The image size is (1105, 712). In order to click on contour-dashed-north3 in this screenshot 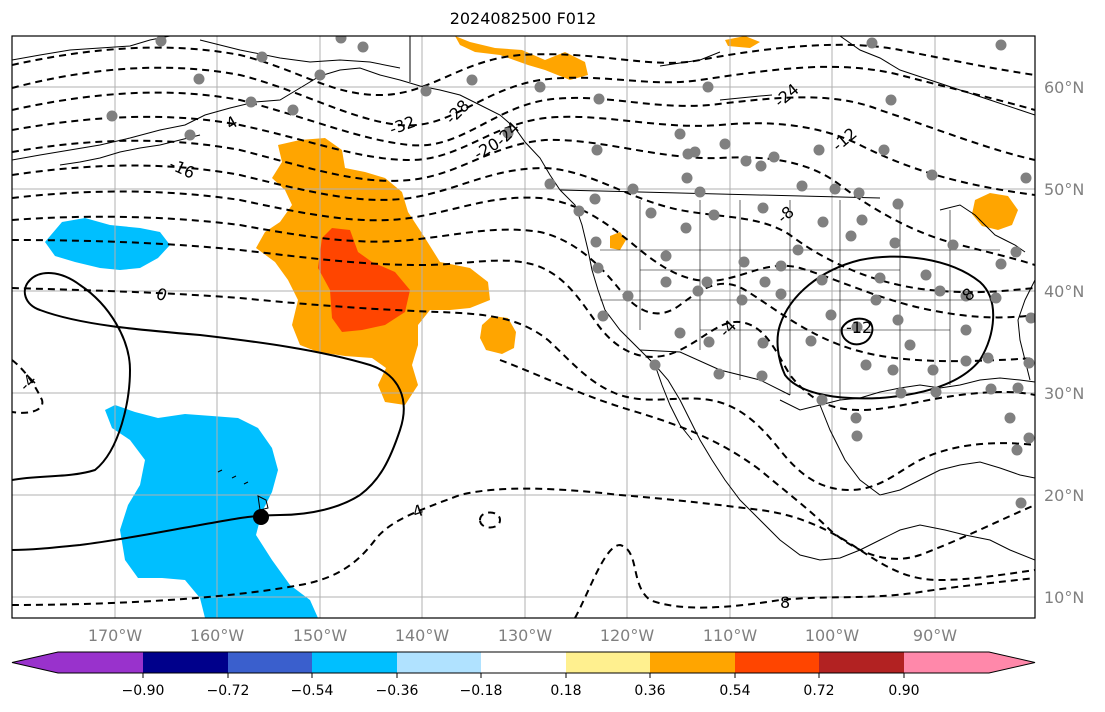, I will do `click(523, 126)`.